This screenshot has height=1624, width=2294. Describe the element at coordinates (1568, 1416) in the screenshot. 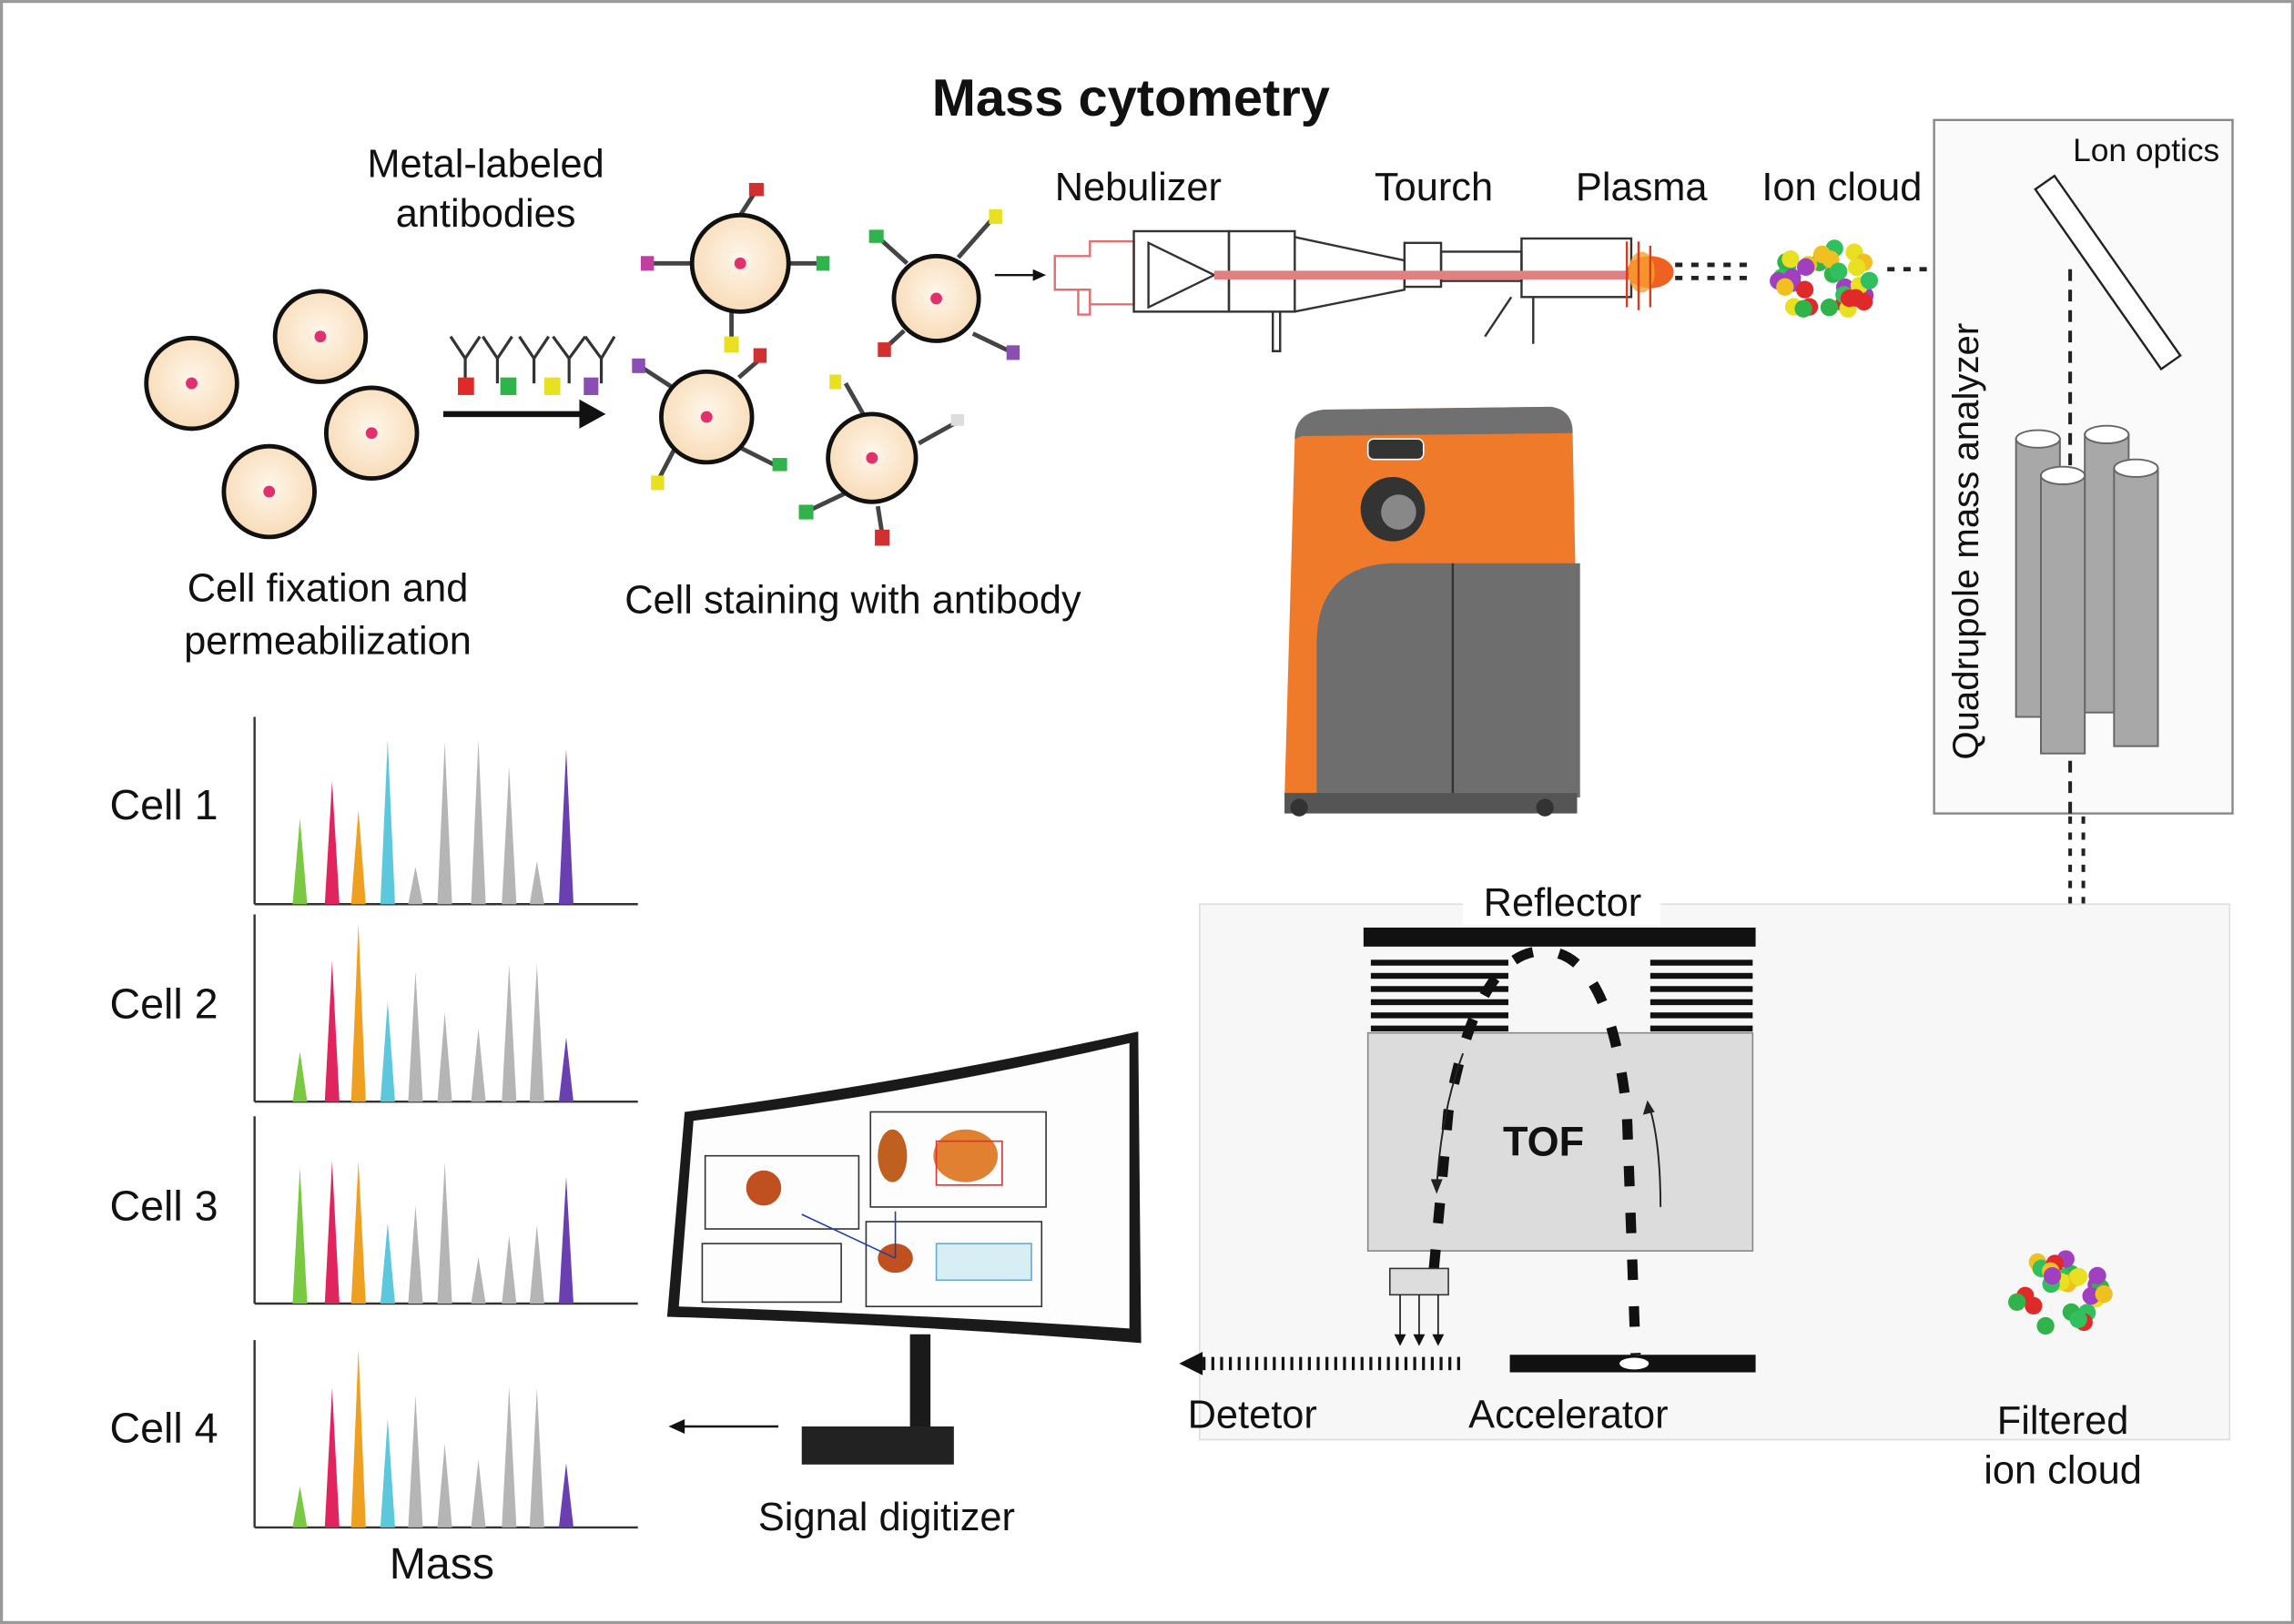

I see `accelerator-label: Accelerator` at that location.